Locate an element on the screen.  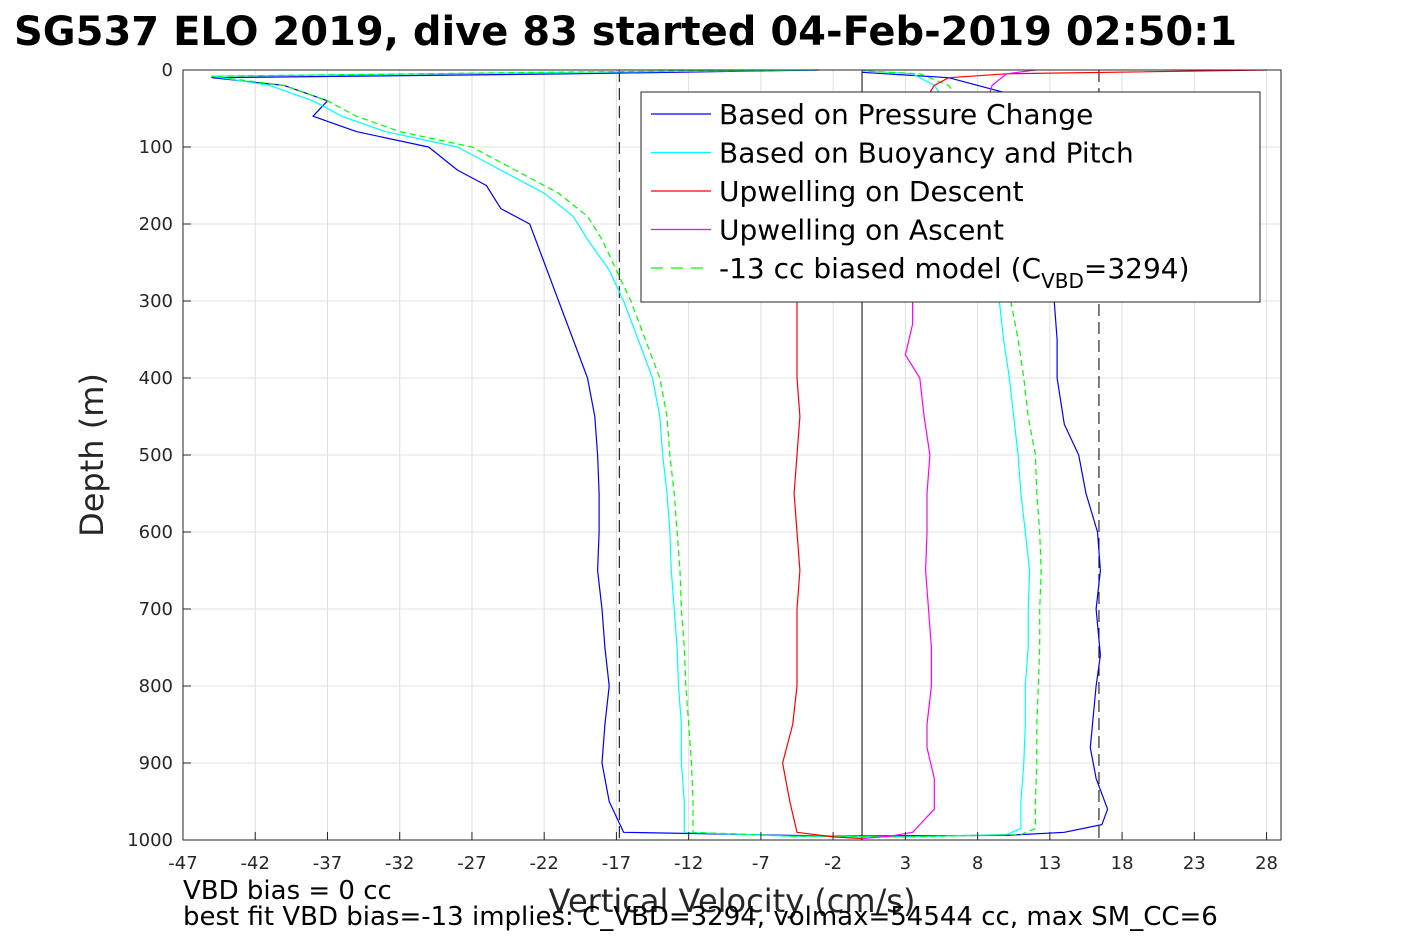
y-tick-label: 100 is located at coordinates (156, 147).